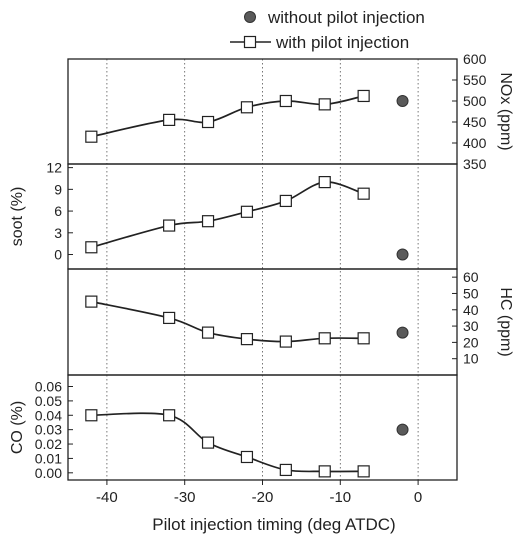  Describe the element at coordinates (48, 444) in the screenshot. I see `y-tick-label: 0.02` at that location.